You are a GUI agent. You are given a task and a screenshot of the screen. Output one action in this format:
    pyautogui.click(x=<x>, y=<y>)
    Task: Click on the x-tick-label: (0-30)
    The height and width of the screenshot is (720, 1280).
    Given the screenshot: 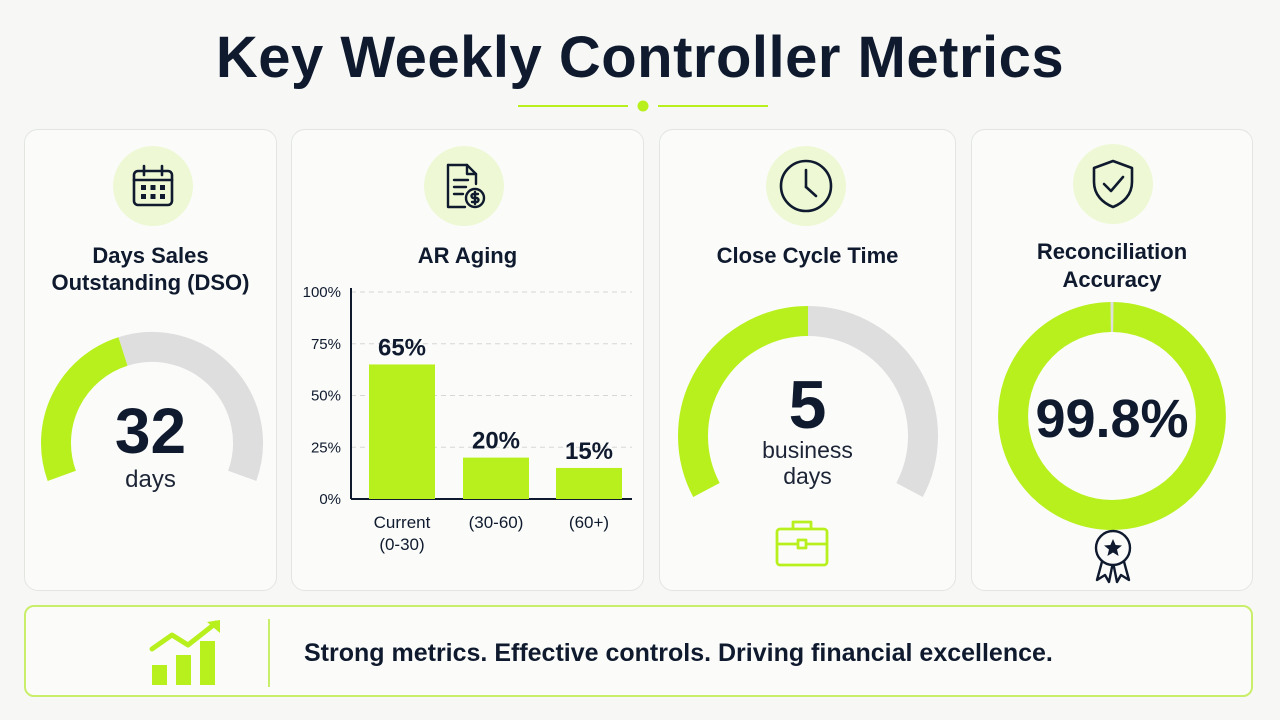 What is the action you would take?
    pyautogui.click(x=401, y=544)
    